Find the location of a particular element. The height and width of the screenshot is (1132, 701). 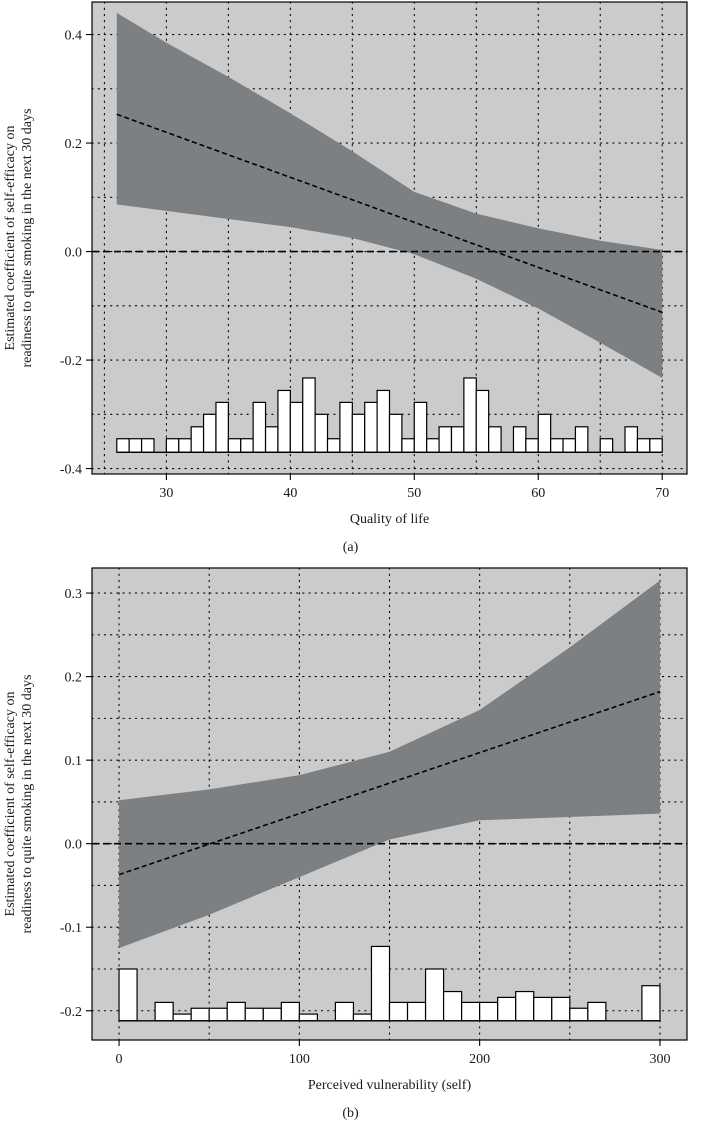

x-tick-label: 40 is located at coordinates (290, 493).